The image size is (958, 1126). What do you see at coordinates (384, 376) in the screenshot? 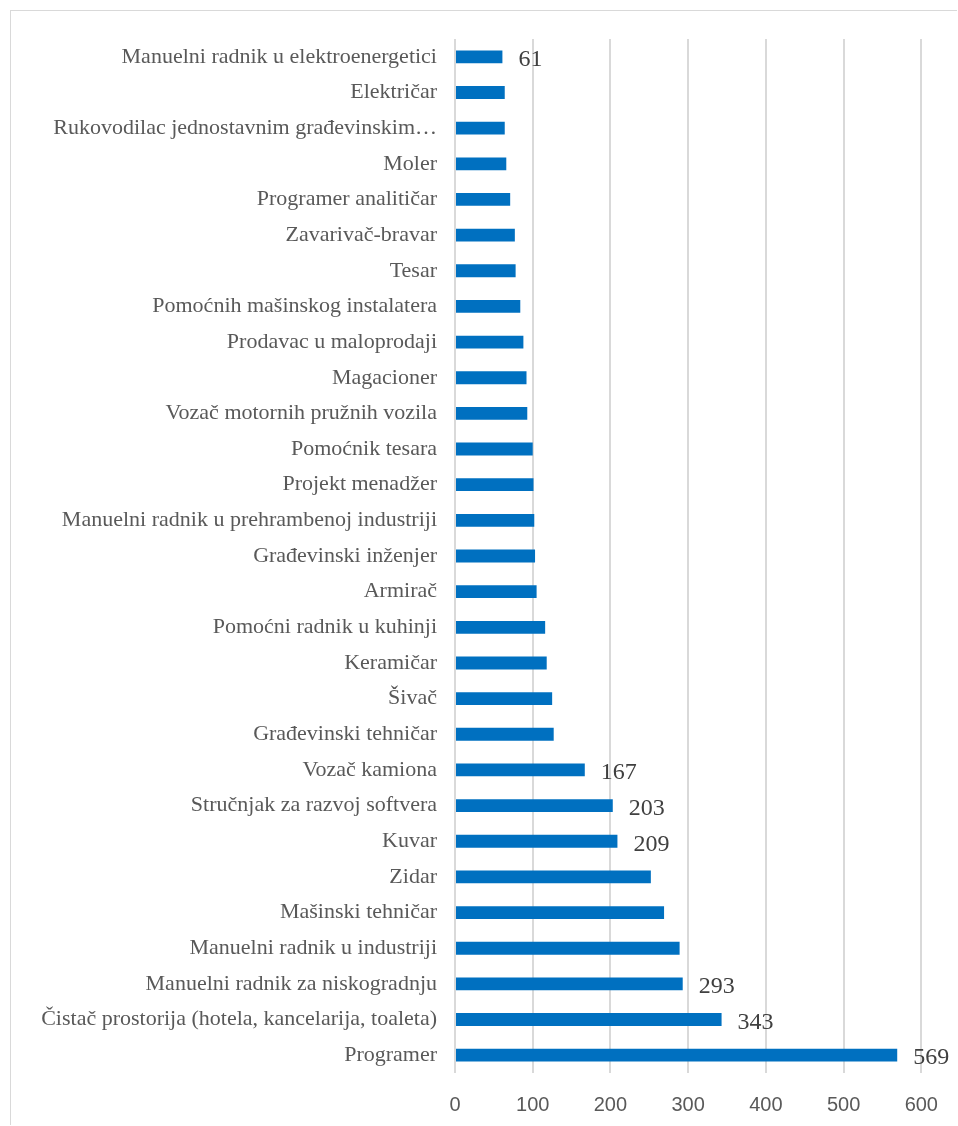
I see `y-tick-label: Magacioner` at bounding box center [384, 376].